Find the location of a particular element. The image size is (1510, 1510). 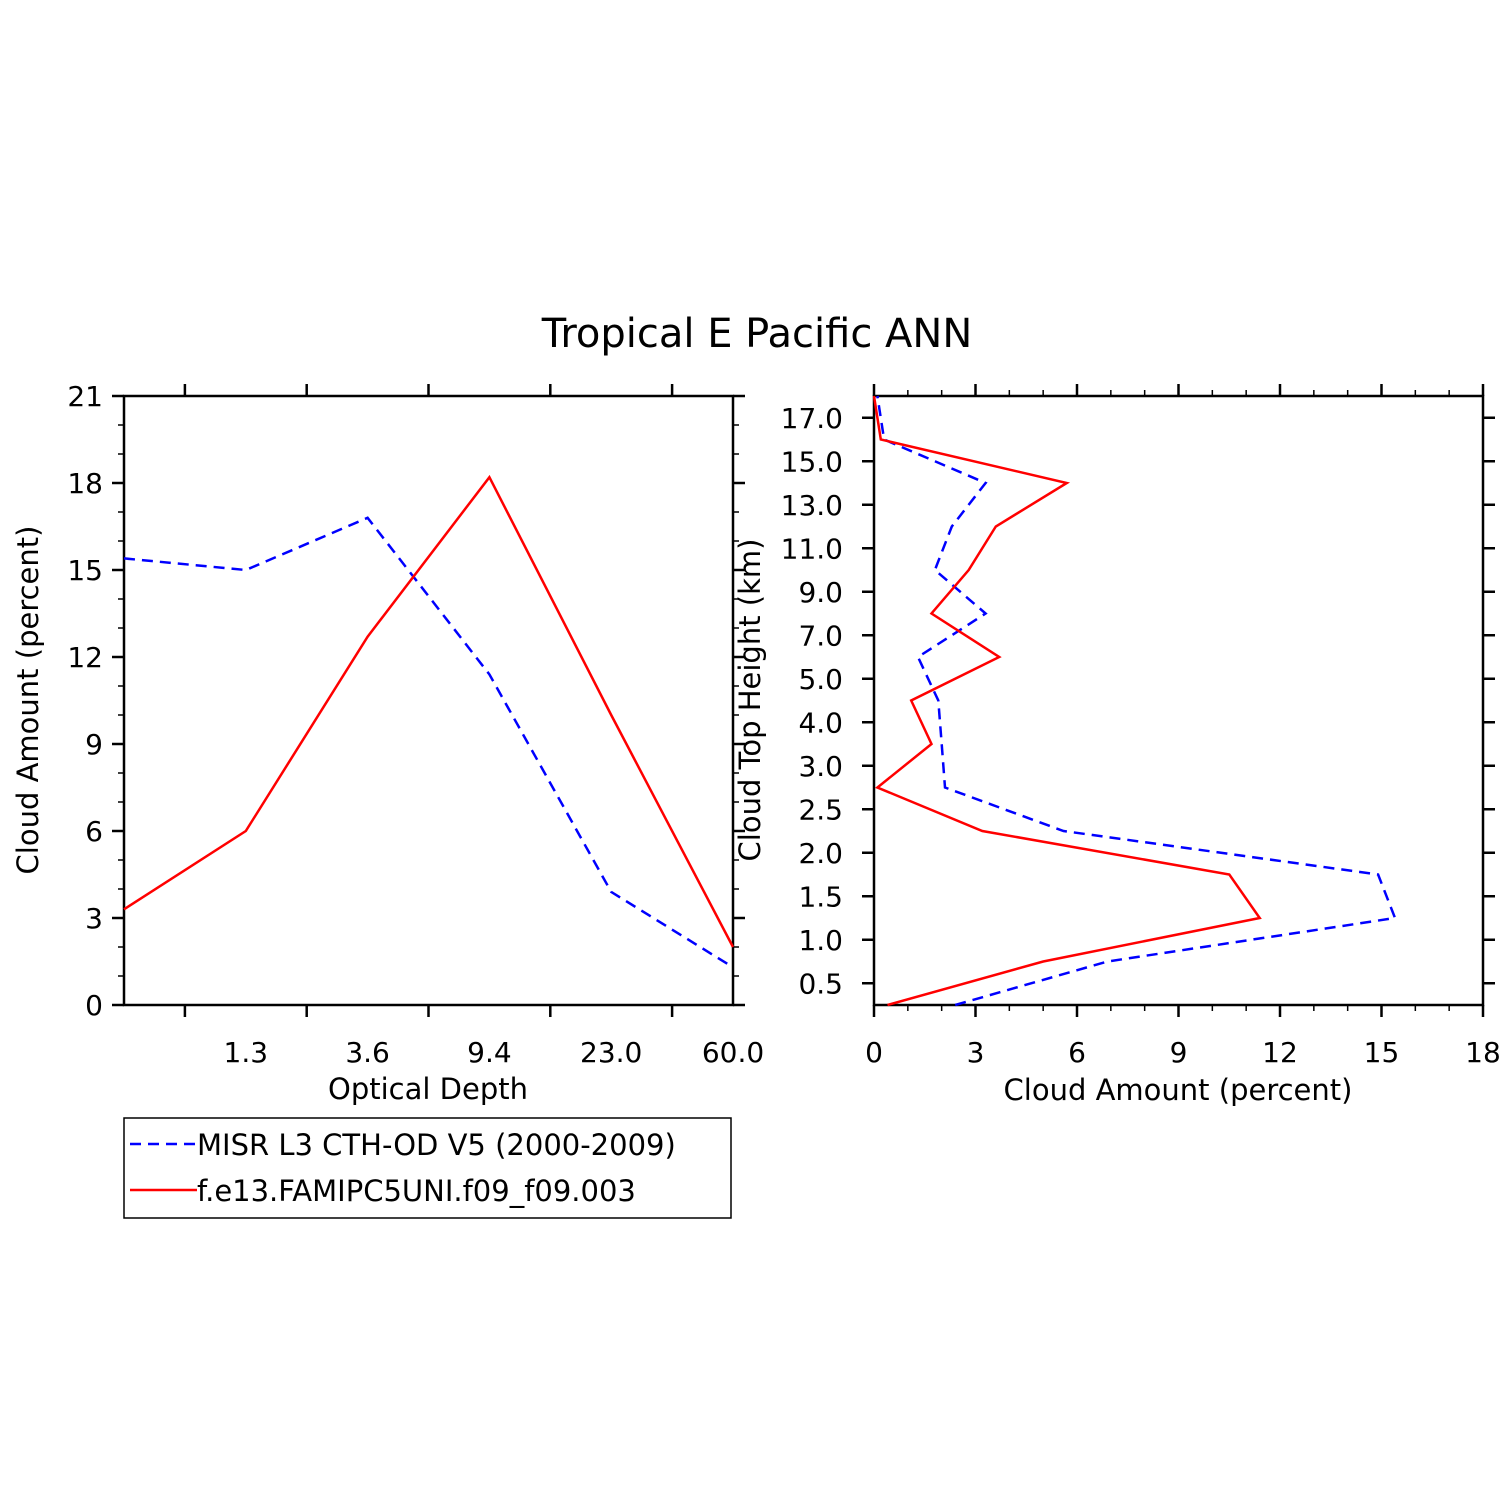

left-y-axis-label: Cloud Amount (percent) is located at coordinates (28, 700).